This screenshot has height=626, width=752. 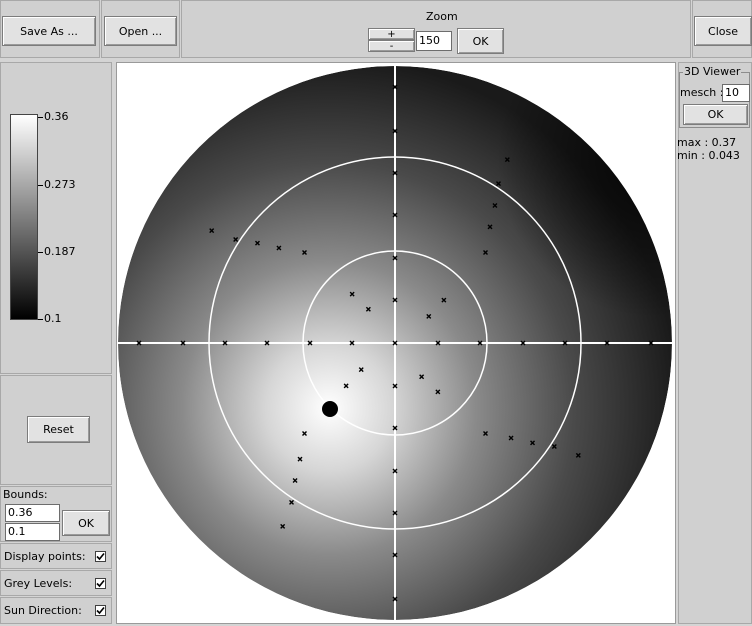 I want to click on colorbar-tick-label: 0.36, so click(x=56, y=116).